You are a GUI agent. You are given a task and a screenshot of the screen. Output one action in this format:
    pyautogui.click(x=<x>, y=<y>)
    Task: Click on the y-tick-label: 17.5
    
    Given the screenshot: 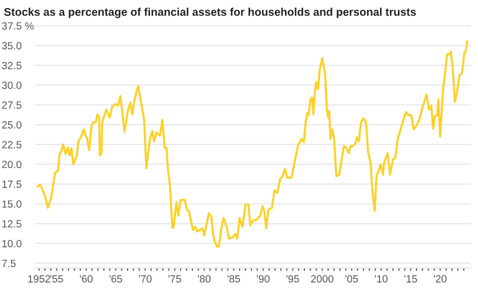 What is the action you would take?
    pyautogui.click(x=12, y=184)
    